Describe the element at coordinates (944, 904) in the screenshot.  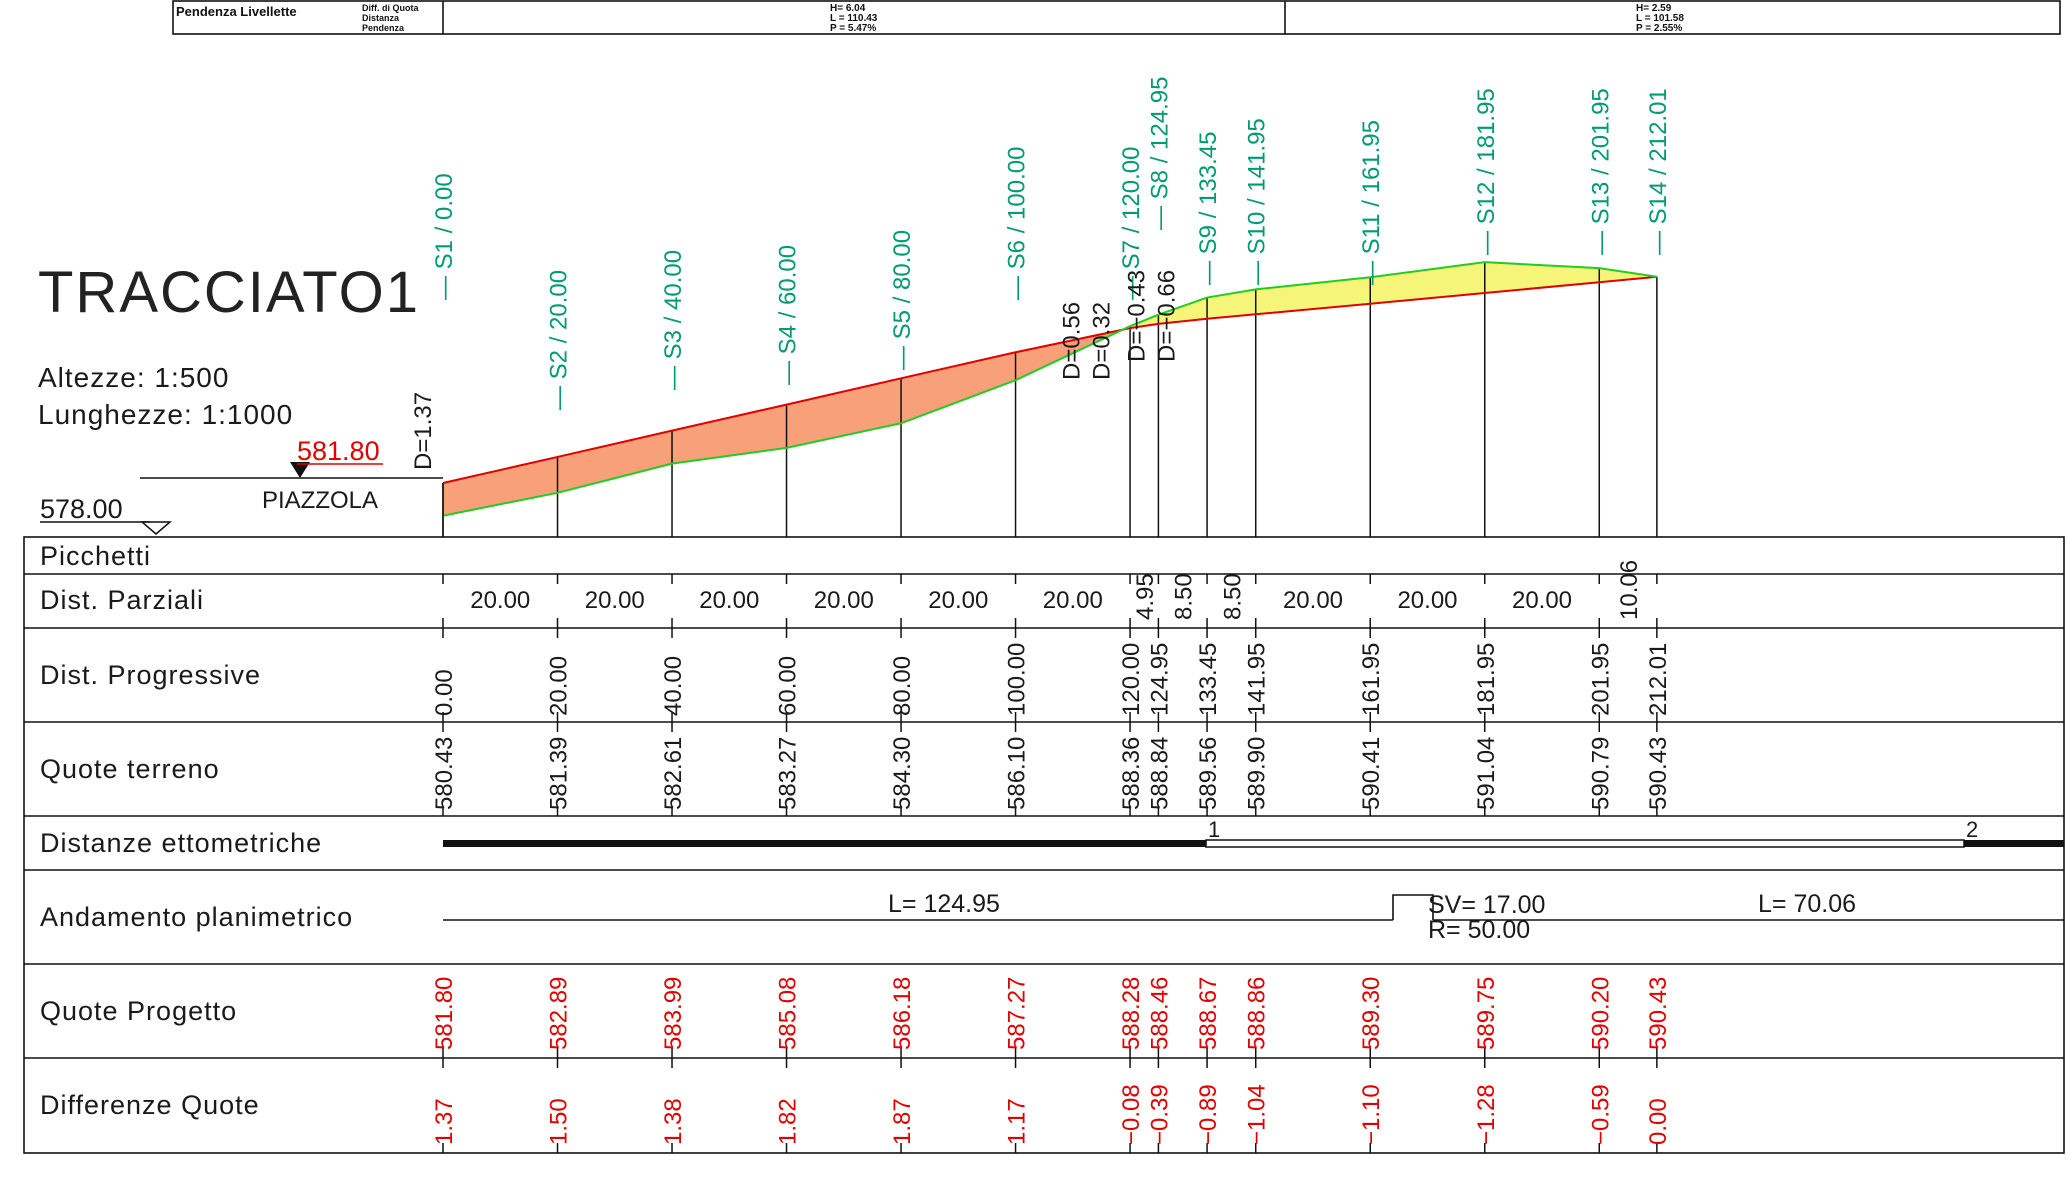
I see `planimetric-straight-1: L= 124.95` at that location.